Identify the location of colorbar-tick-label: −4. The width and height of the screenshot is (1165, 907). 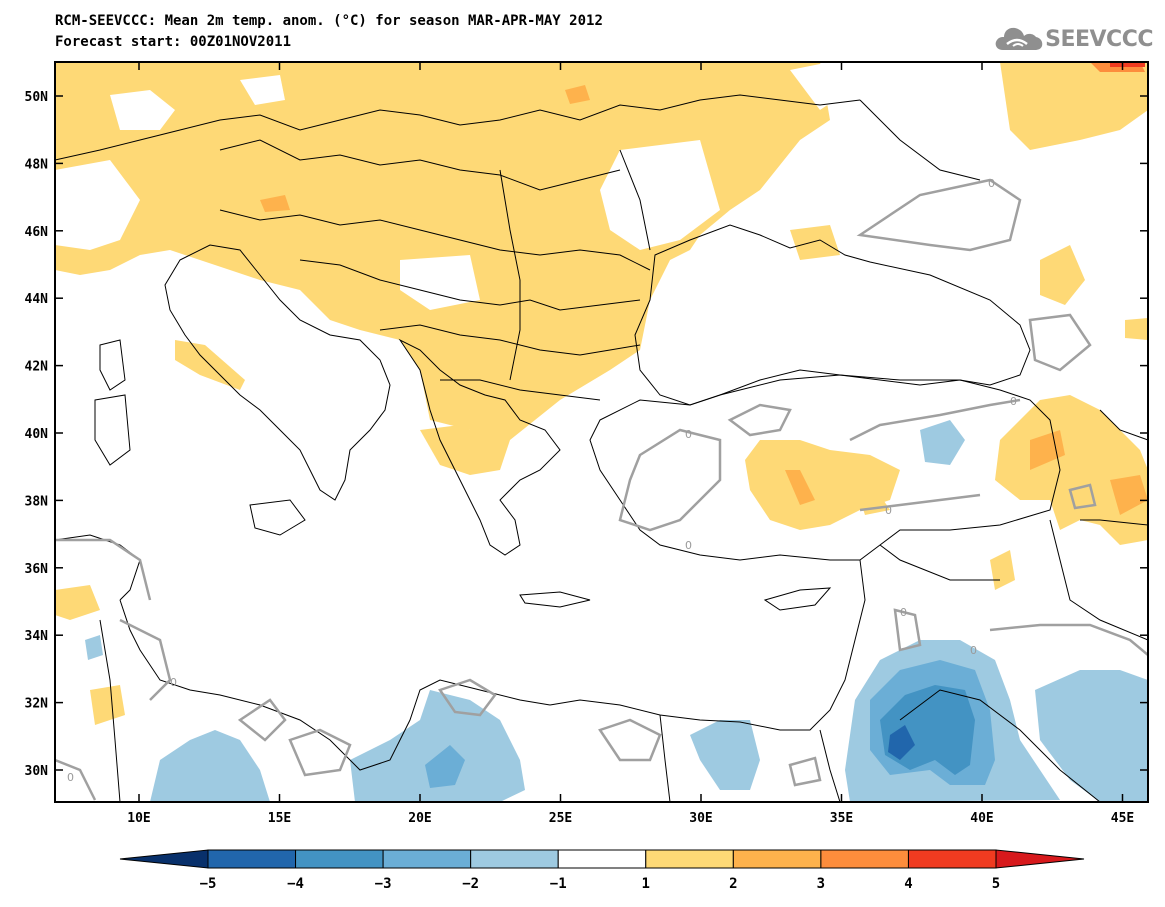
(295, 884).